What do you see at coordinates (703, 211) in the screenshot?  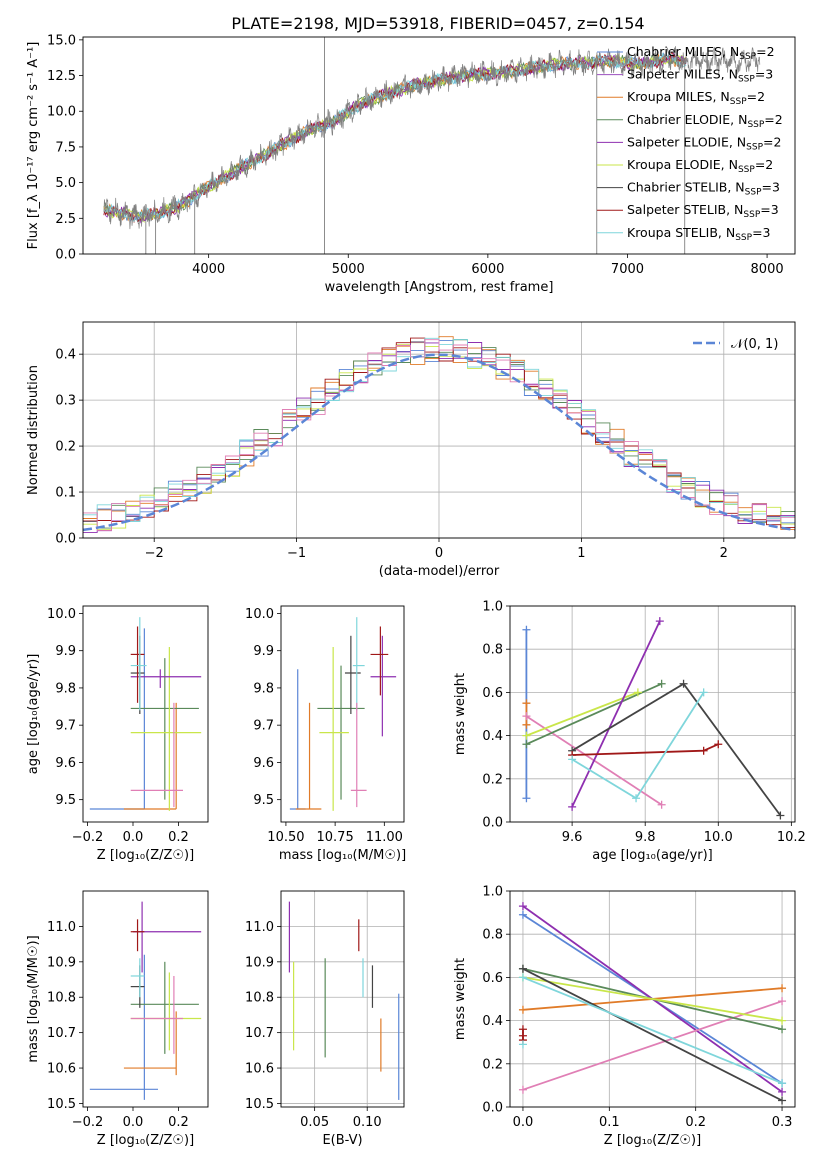 I see `legend-entry: Salpeter STELIB, NSSP=3` at bounding box center [703, 211].